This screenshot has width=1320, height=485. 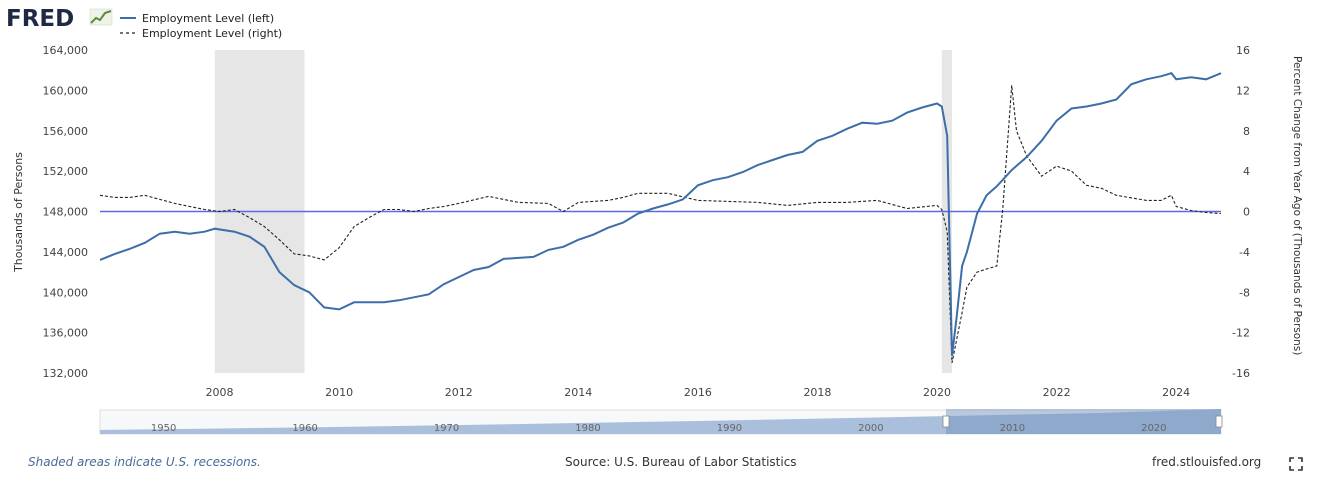 What do you see at coordinates (208, 18) in the screenshot?
I see `legend-label-left: Employment Level (left)` at bounding box center [208, 18].